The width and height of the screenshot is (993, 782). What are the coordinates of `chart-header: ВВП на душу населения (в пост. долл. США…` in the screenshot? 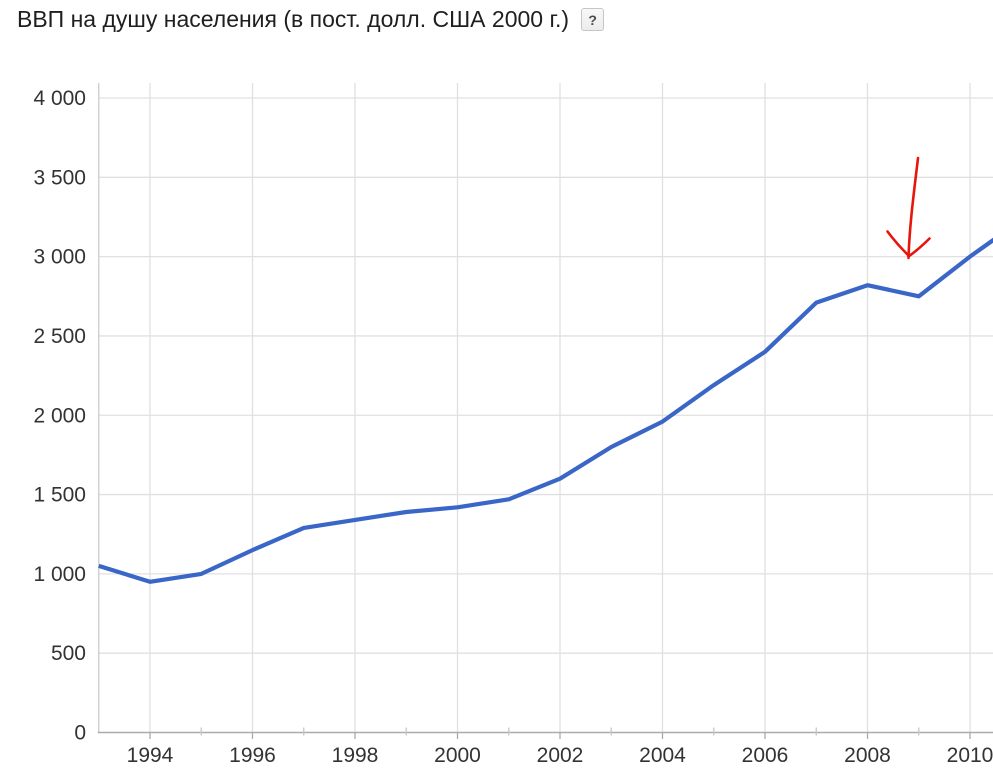 It's located at (311, 19).